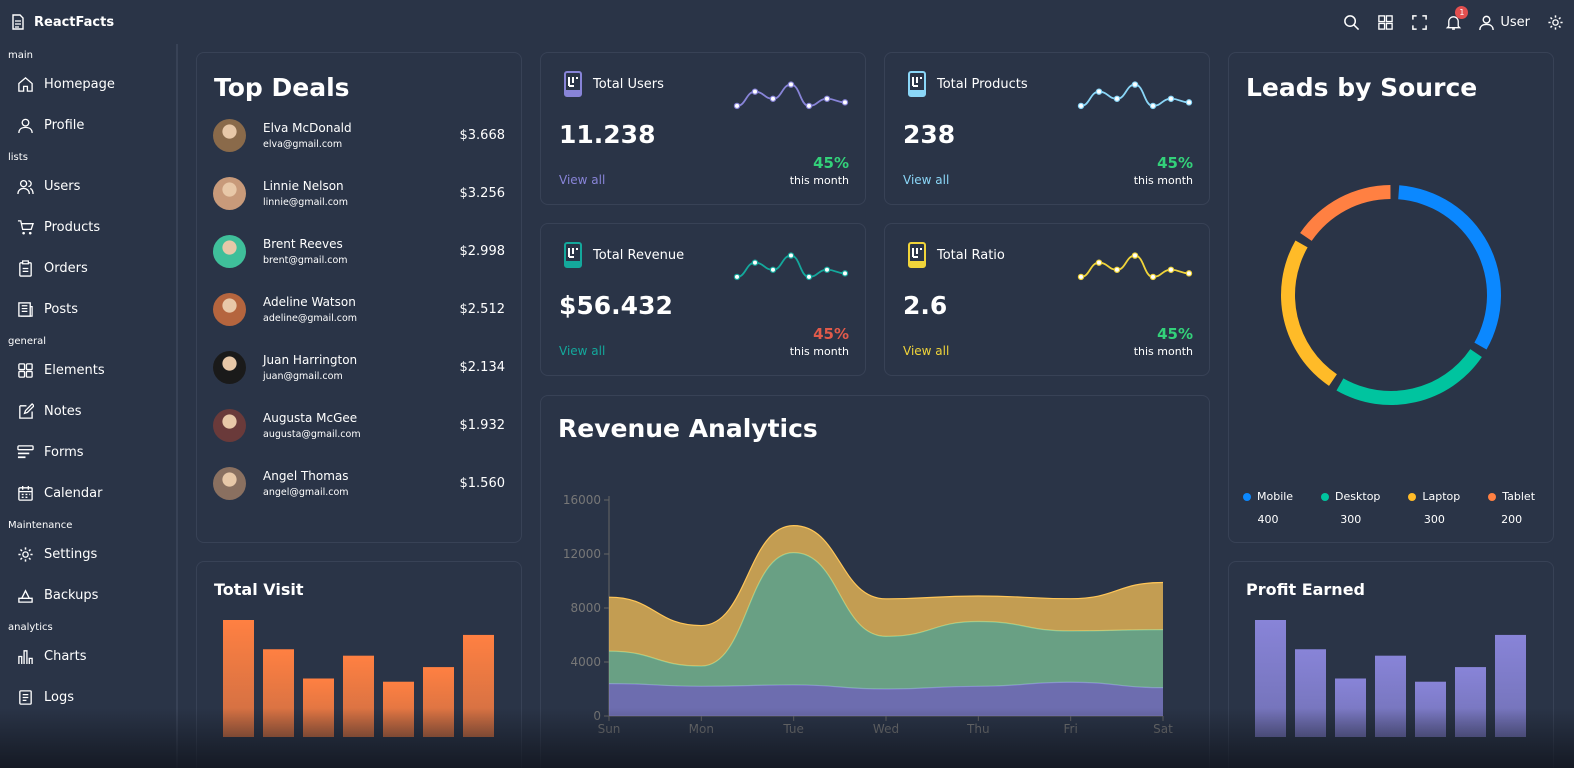 The height and width of the screenshot is (768, 1574). I want to click on deal-row: Juan Harrington juan@gmail.com $2.134, so click(359, 367).